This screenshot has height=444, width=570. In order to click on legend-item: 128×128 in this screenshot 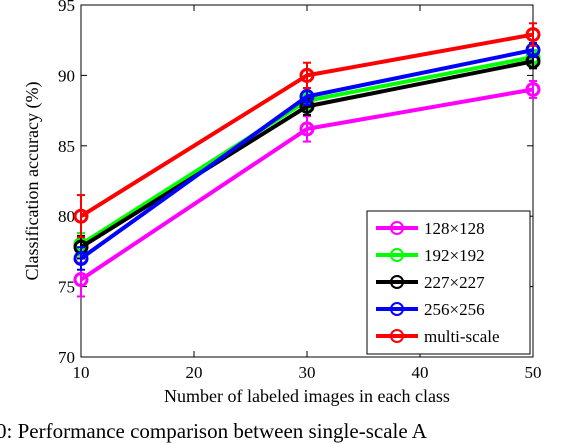, I will do `click(430, 228)`.